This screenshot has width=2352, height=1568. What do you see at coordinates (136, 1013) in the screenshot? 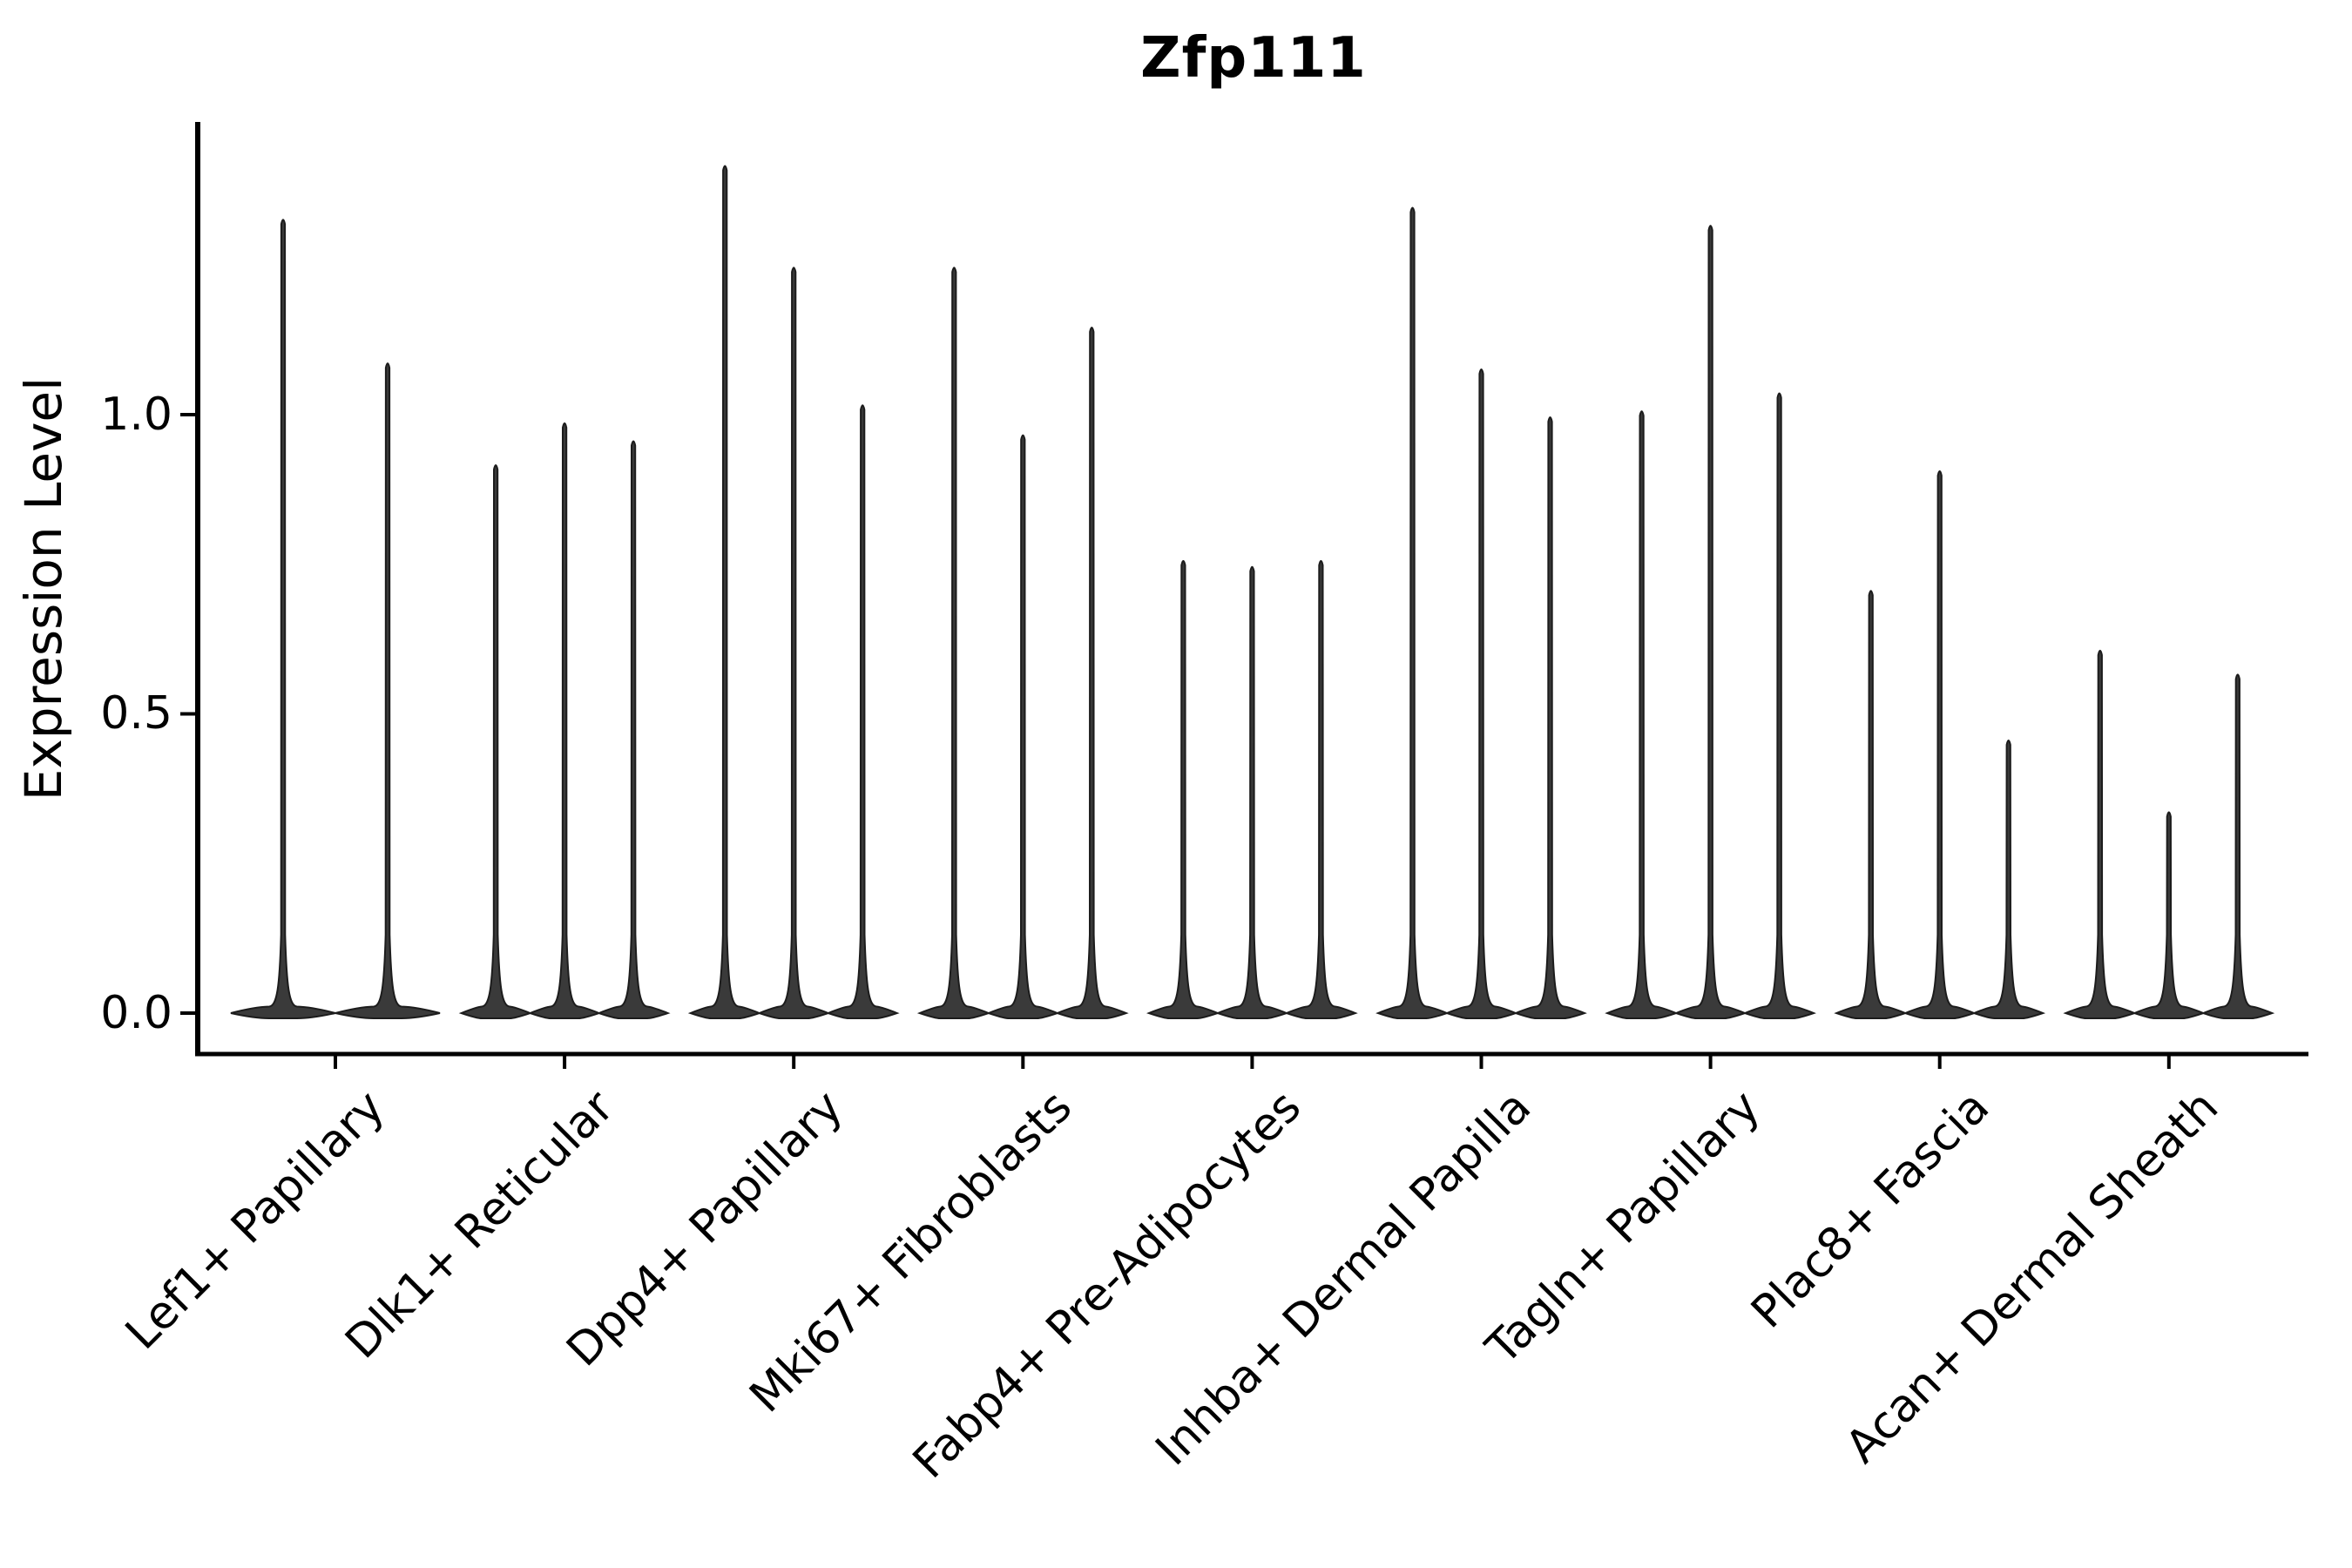
I see `y-tick-label-0: 0.0` at bounding box center [136, 1013].